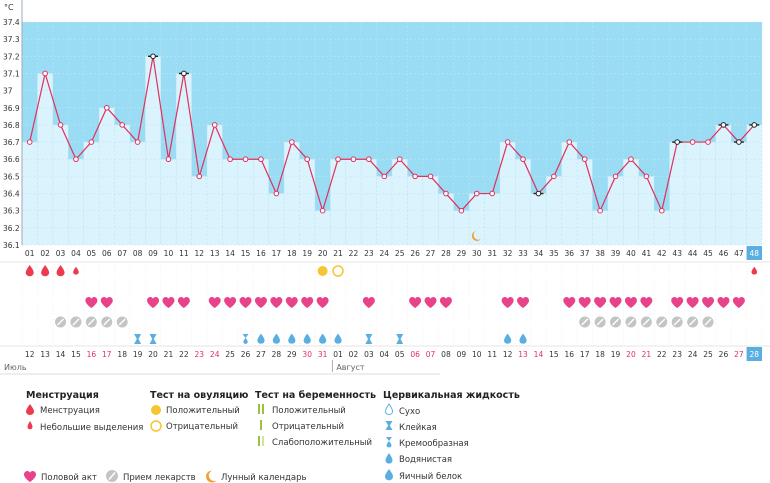 This screenshot has width=770, height=483. Describe the element at coordinates (45, 354) in the screenshot. I see `calendar-date-label: 13` at that location.